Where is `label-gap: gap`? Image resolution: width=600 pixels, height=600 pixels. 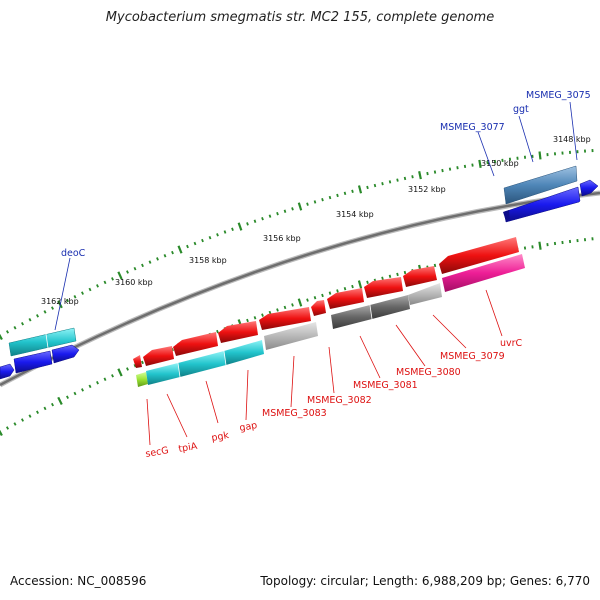 label-gap: gap is located at coordinates (249, 427).